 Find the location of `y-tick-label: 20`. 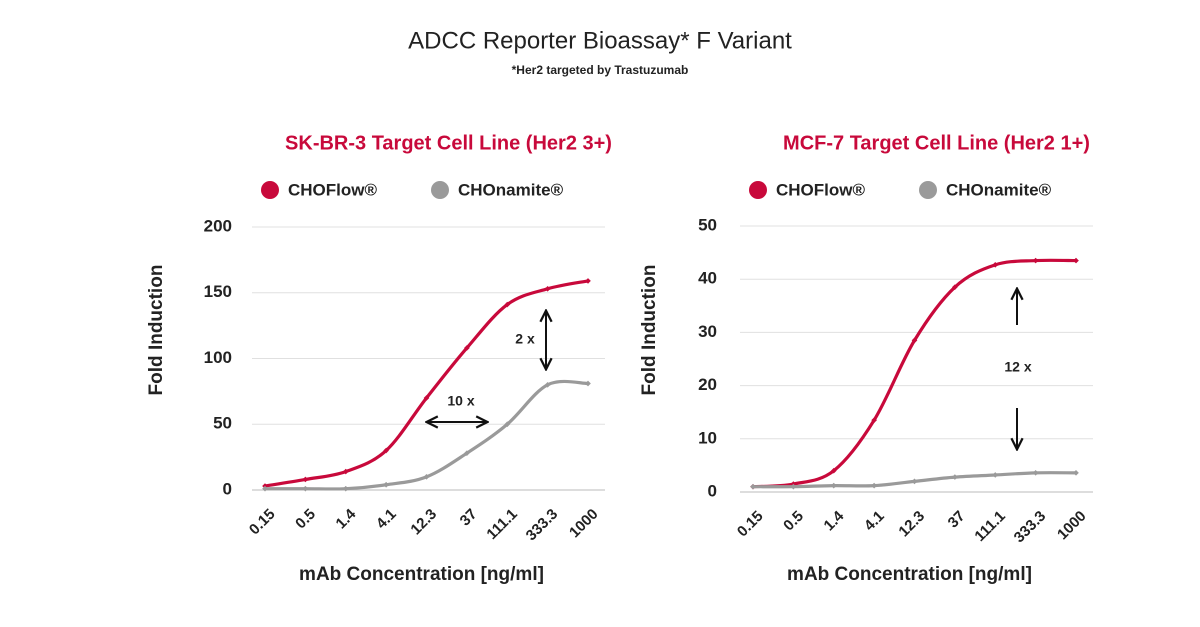

y-tick-label: 20 is located at coordinates (707, 384).